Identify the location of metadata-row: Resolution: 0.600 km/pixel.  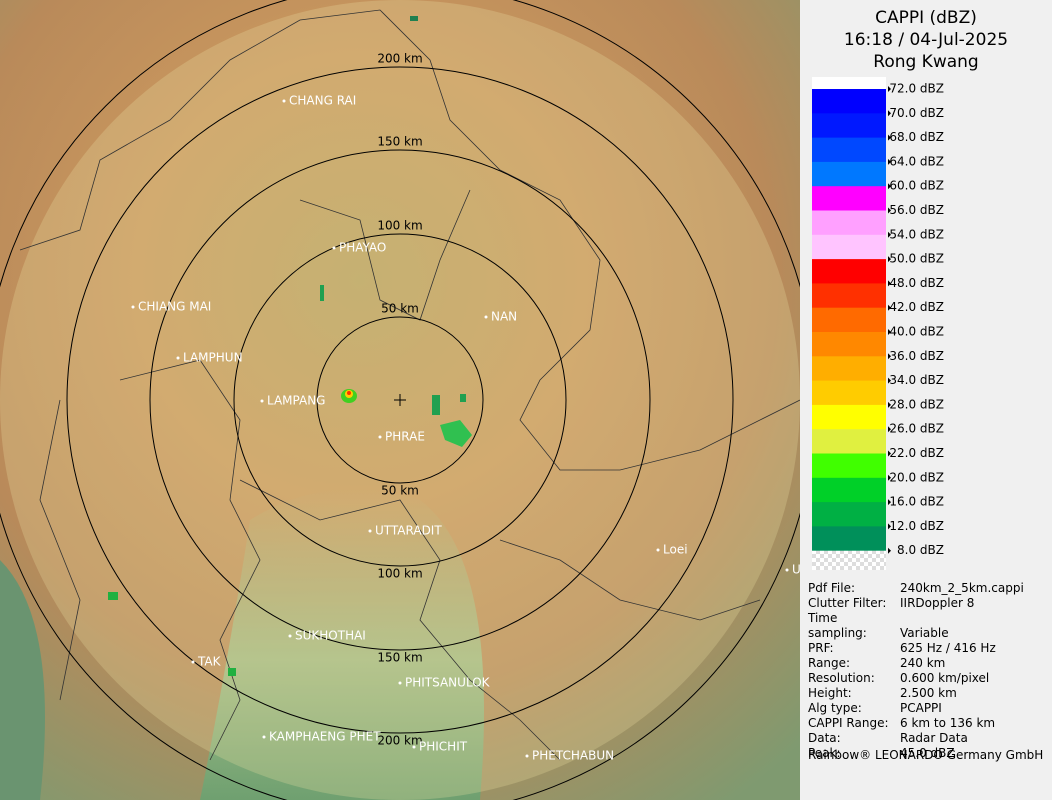
(916, 678).